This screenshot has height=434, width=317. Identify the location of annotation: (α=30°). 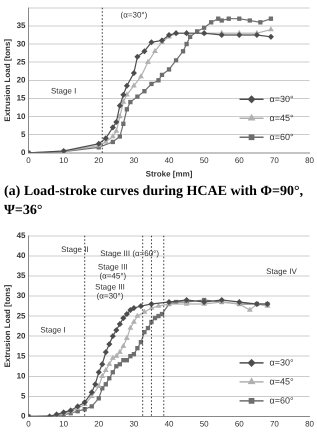
(134, 15).